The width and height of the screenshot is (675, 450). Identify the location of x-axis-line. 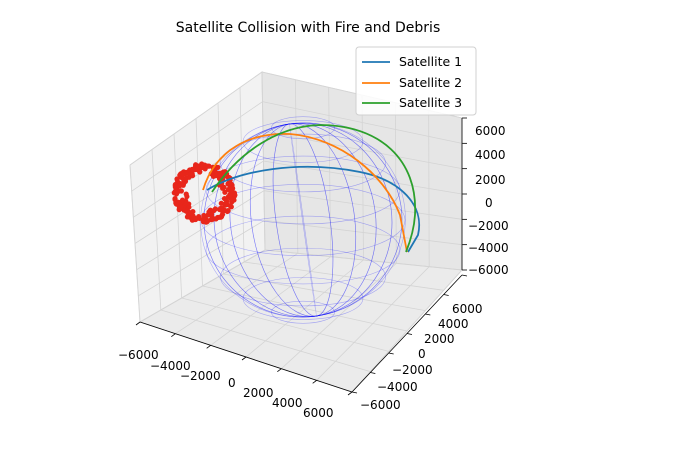
(246, 357).